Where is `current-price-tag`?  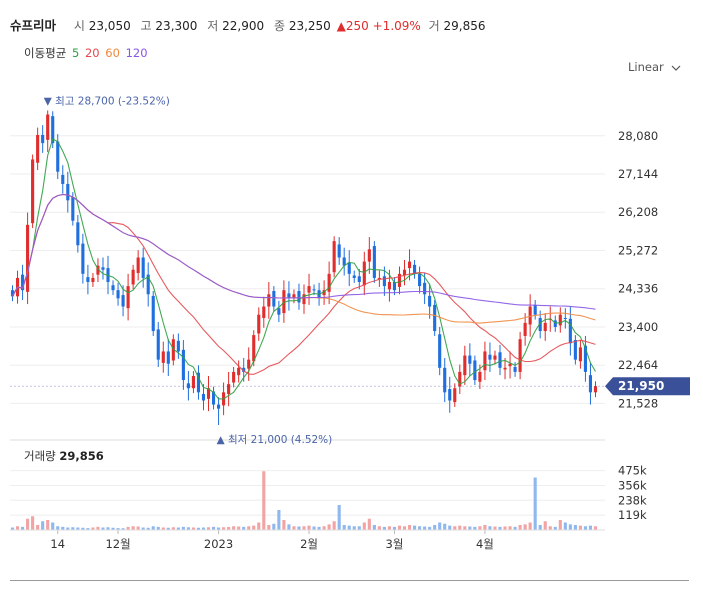 current-price-tag is located at coordinates (647, 386).